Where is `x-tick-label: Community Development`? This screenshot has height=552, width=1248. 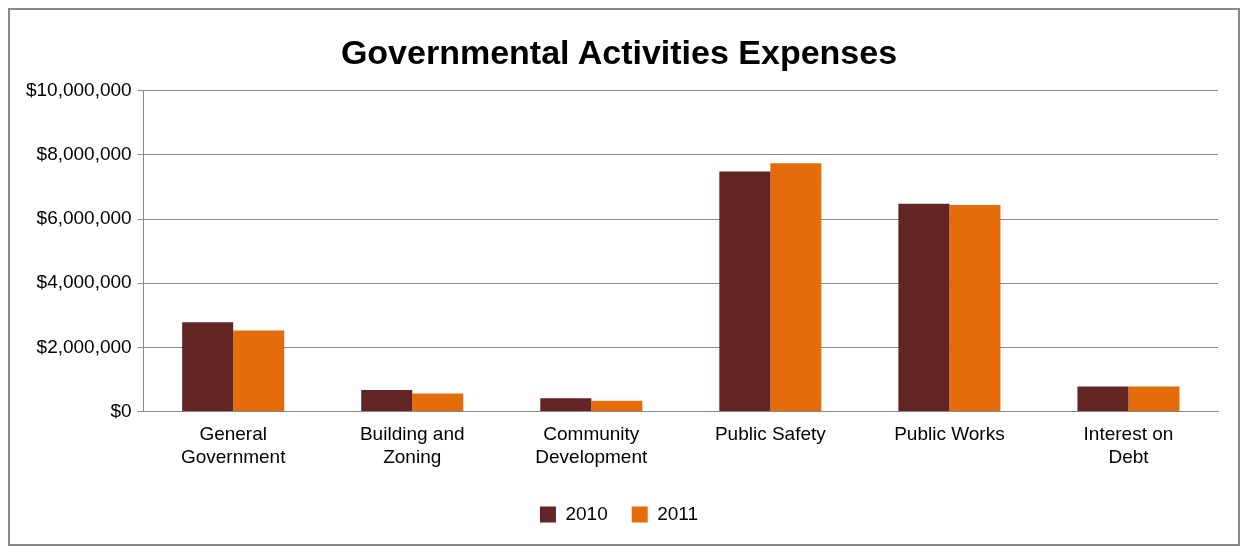
x-tick-label: Community Development is located at coordinates (591, 445).